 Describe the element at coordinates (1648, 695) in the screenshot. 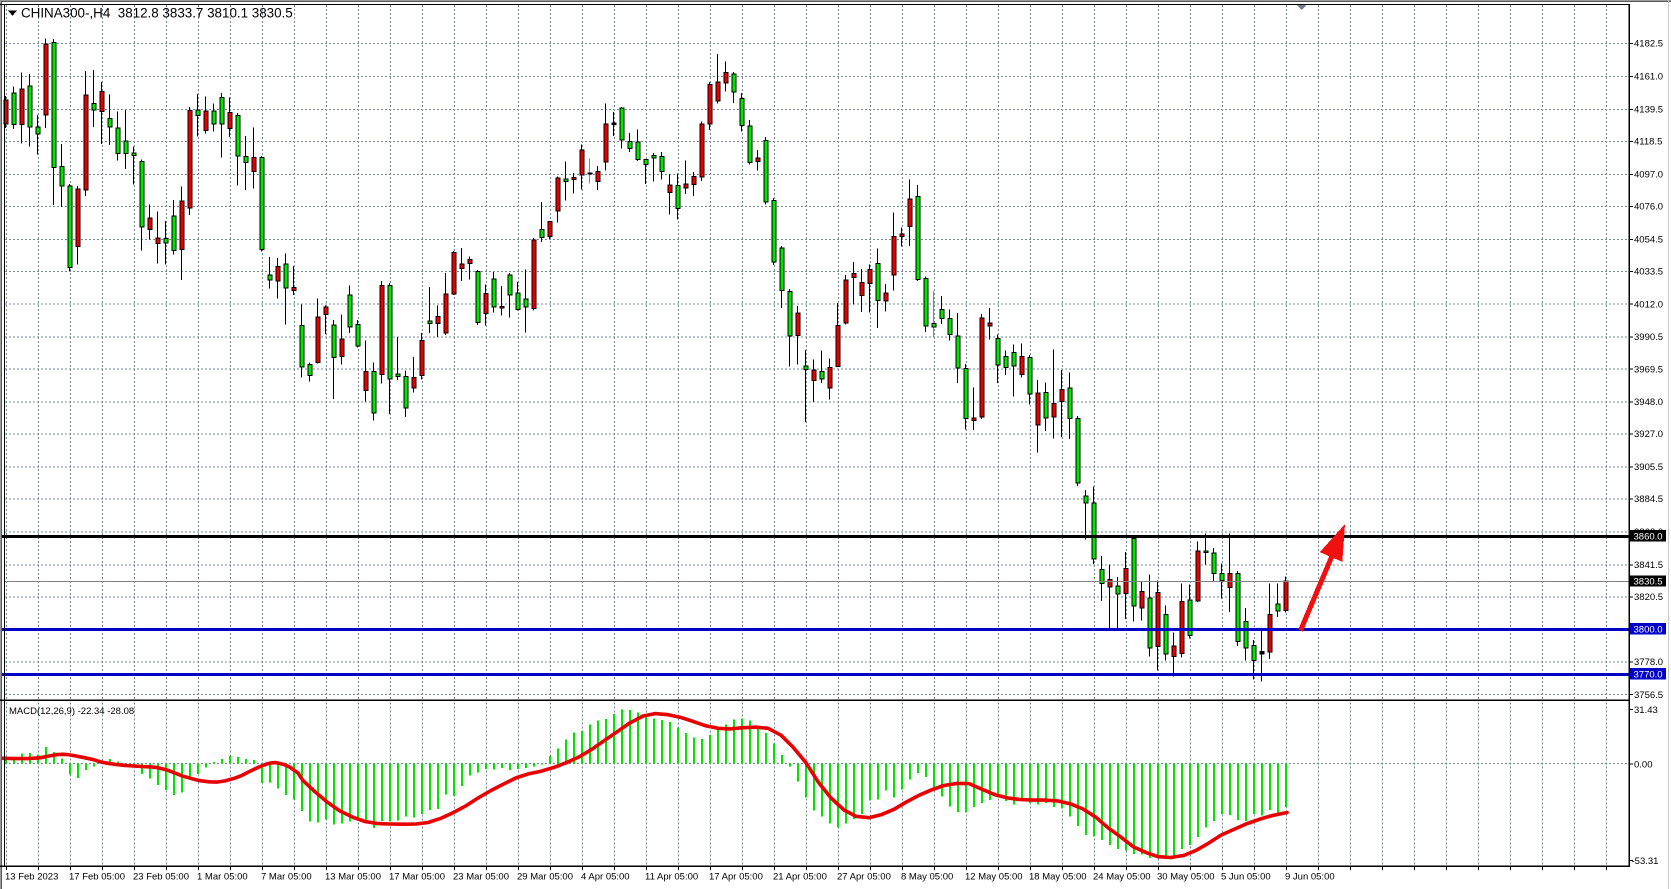

I see `svg-text: 3756.5` at that location.